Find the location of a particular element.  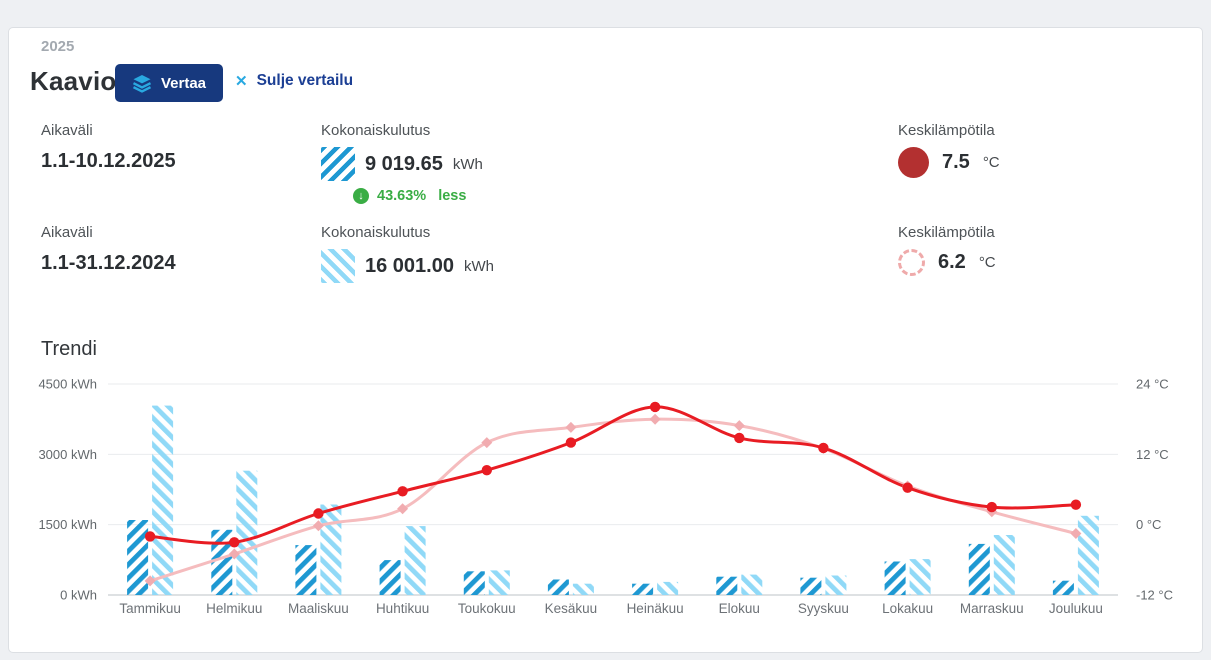

temp-swatch-2025-icon is located at coordinates (913, 162).